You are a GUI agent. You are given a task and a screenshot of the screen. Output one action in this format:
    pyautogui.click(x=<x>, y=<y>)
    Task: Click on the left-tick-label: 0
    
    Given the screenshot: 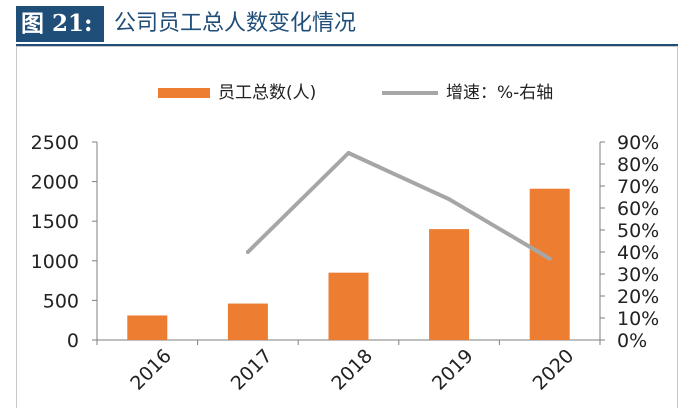 What is the action you would take?
    pyautogui.click(x=73, y=341)
    